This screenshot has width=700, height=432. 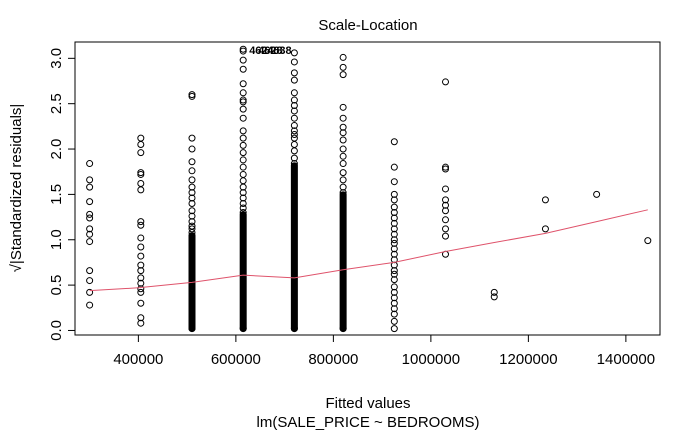 I want to click on y-tick-label-4: 2.0, so click(x=56, y=149).